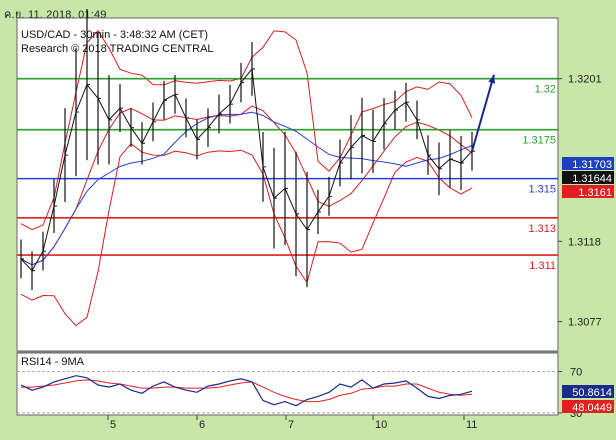  What do you see at coordinates (542, 229) in the screenshot?
I see `level-label: 1.313` at bounding box center [542, 229].